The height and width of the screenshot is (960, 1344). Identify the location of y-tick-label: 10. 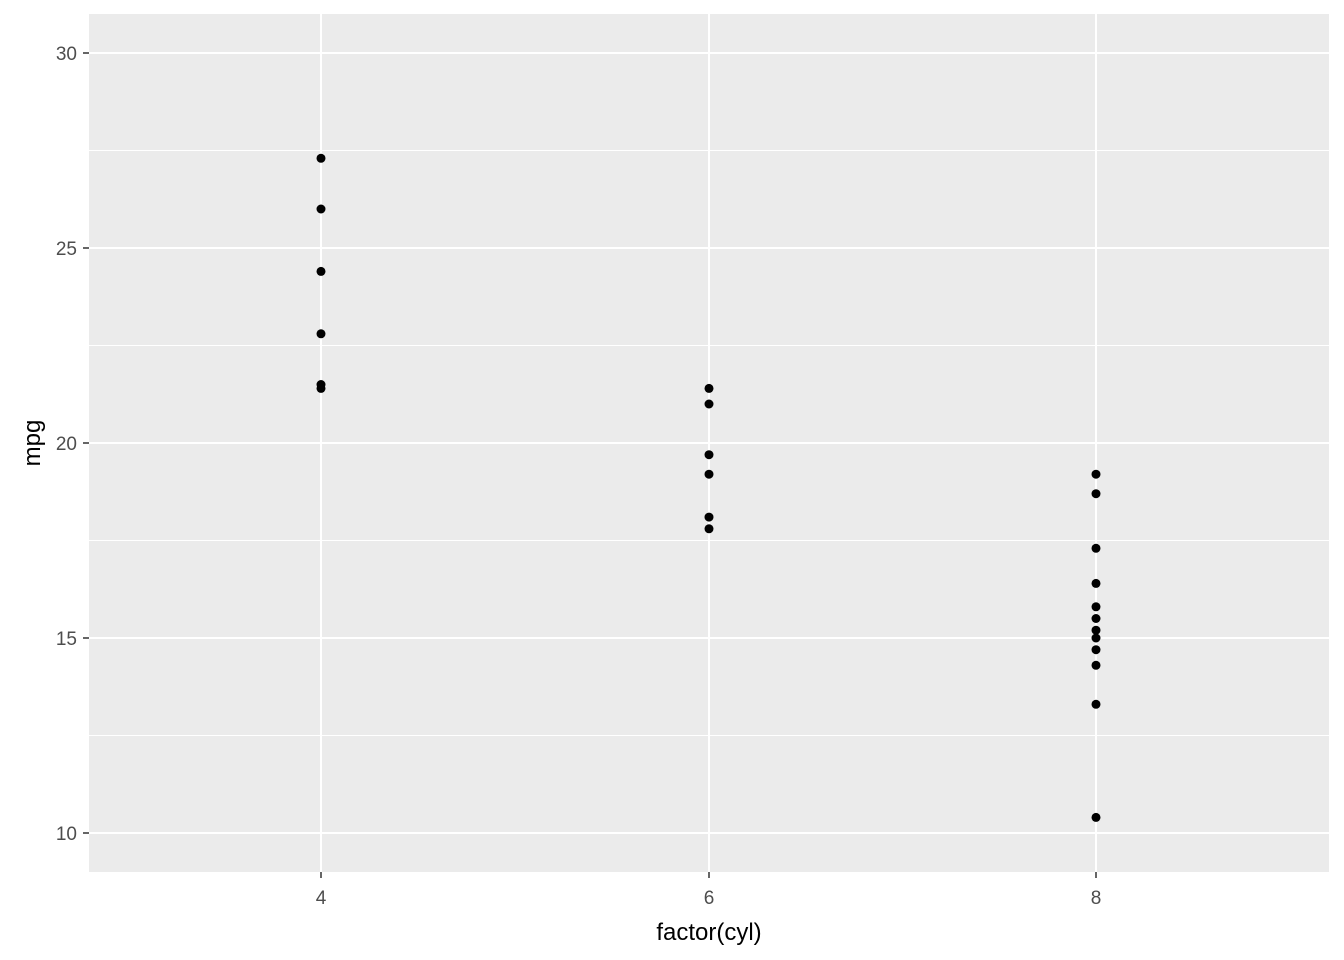
(66, 834).